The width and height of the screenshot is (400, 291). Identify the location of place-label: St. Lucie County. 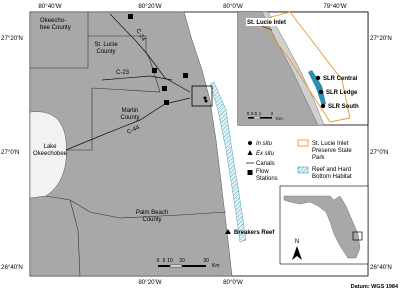
(106, 48).